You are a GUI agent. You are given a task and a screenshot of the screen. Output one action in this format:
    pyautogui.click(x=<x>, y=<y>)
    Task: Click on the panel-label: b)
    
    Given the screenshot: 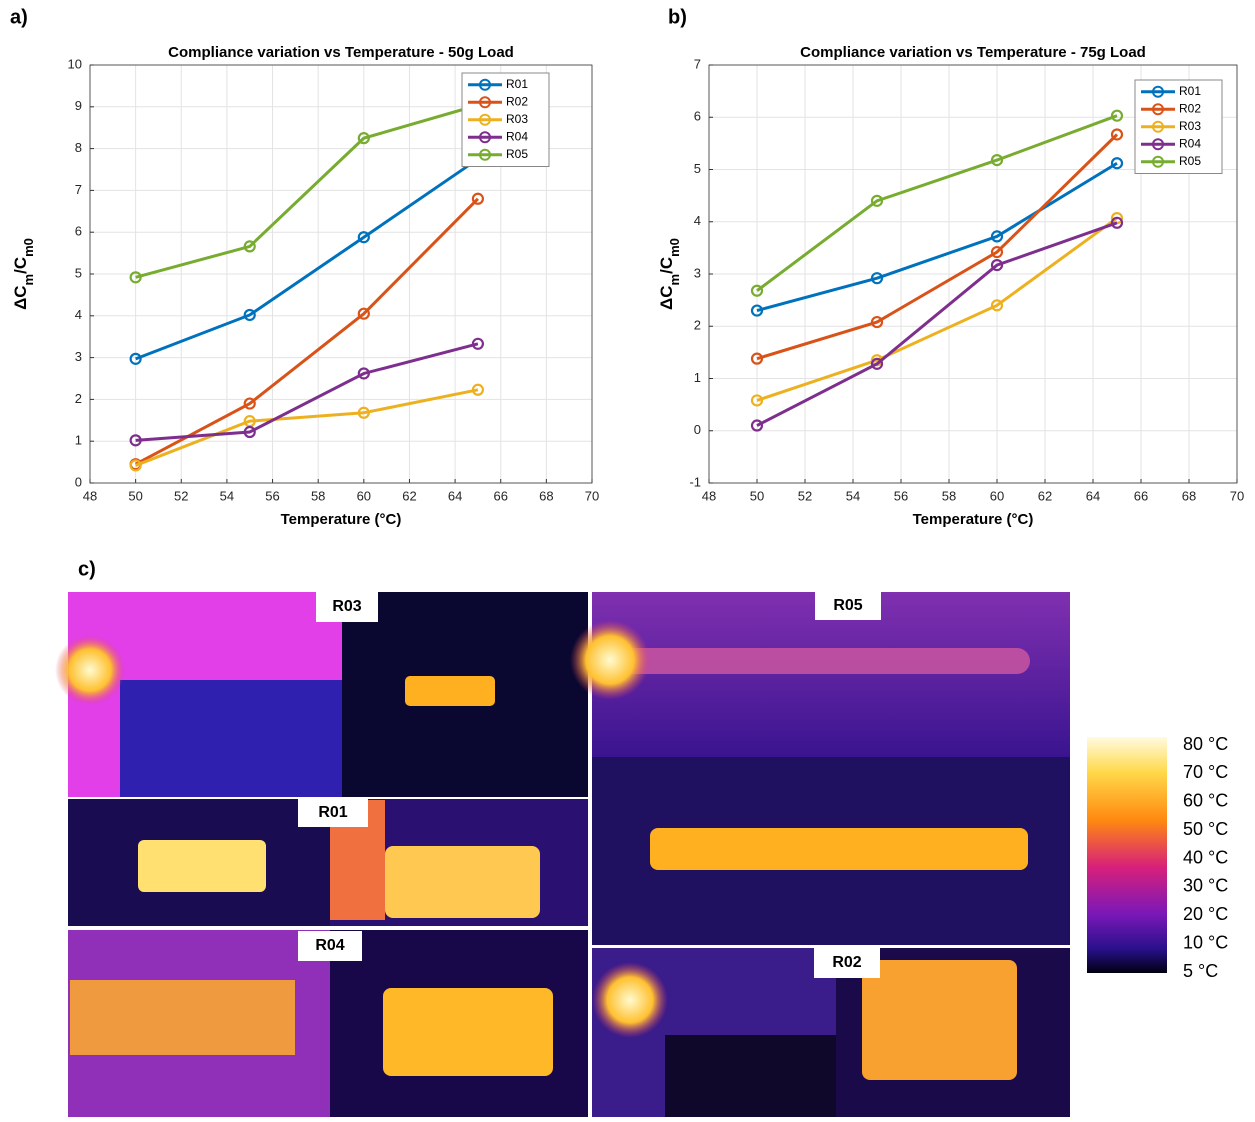 What is the action you would take?
    pyautogui.click(x=677, y=17)
    